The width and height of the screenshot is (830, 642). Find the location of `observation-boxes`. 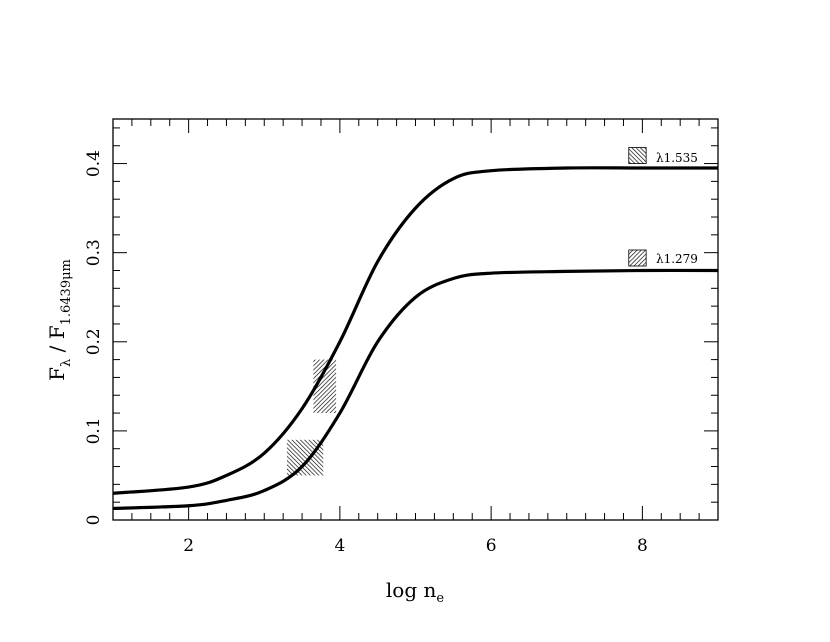

observation-boxes is located at coordinates (311, 417).